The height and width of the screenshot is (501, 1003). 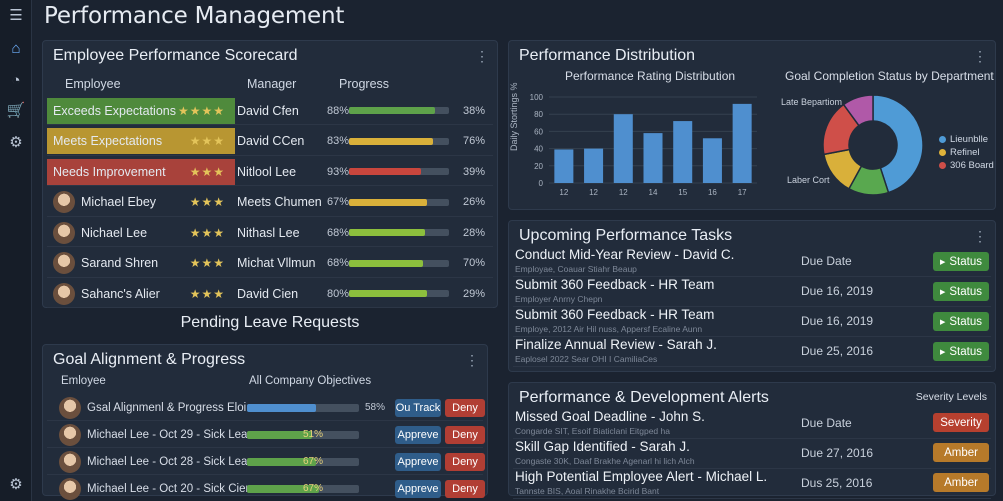 I want to click on employee-label: Meets Expectations, so click(x=108, y=141).